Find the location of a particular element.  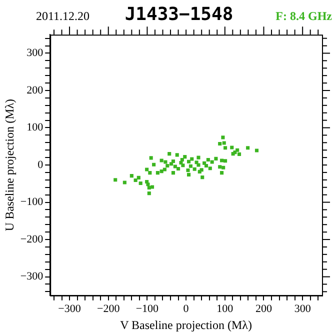

y-tick-label: −200 is located at coordinates (32, 239).